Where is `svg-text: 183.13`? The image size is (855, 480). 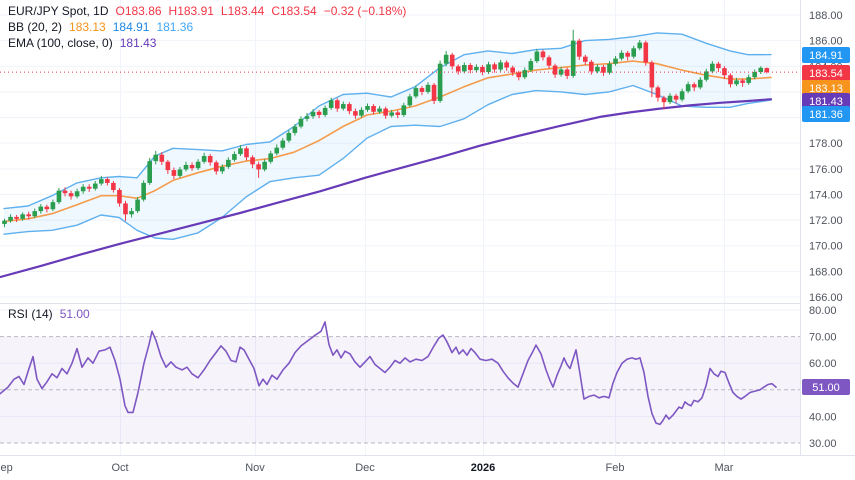
svg-text: 183.13 is located at coordinates (826, 89).